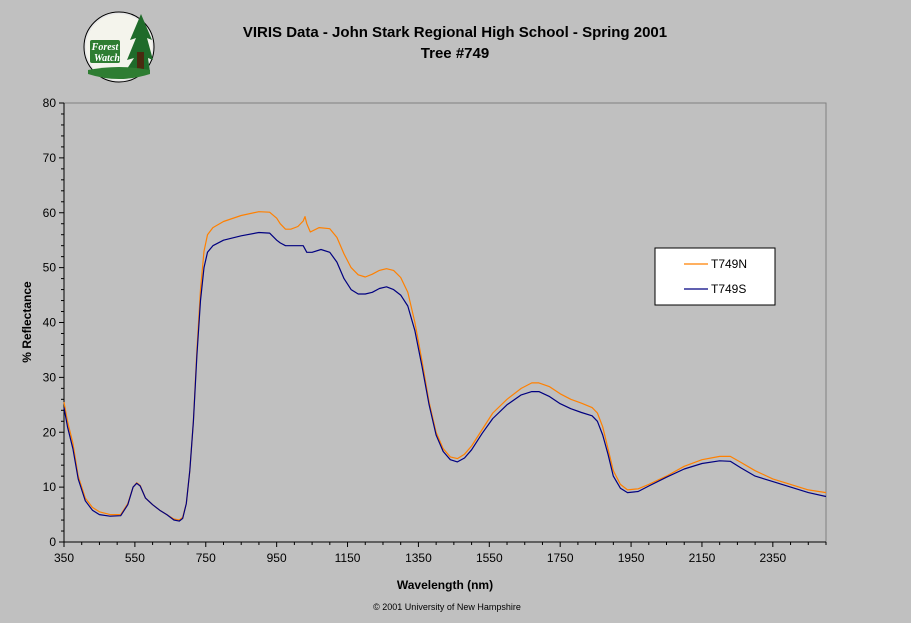 The image size is (911, 623). I want to click on x-tick-label: 950, so click(277, 558).